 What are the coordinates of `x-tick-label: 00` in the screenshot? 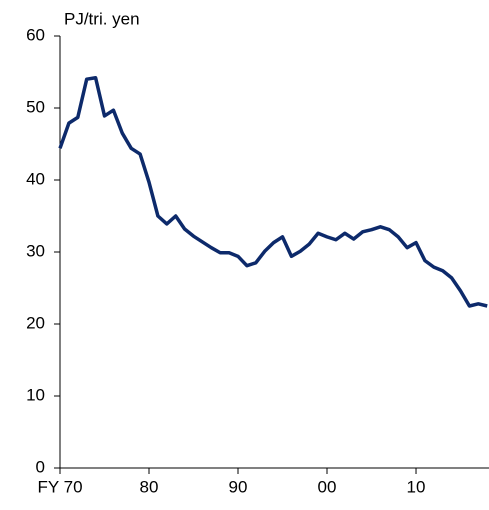 It's located at (327, 486).